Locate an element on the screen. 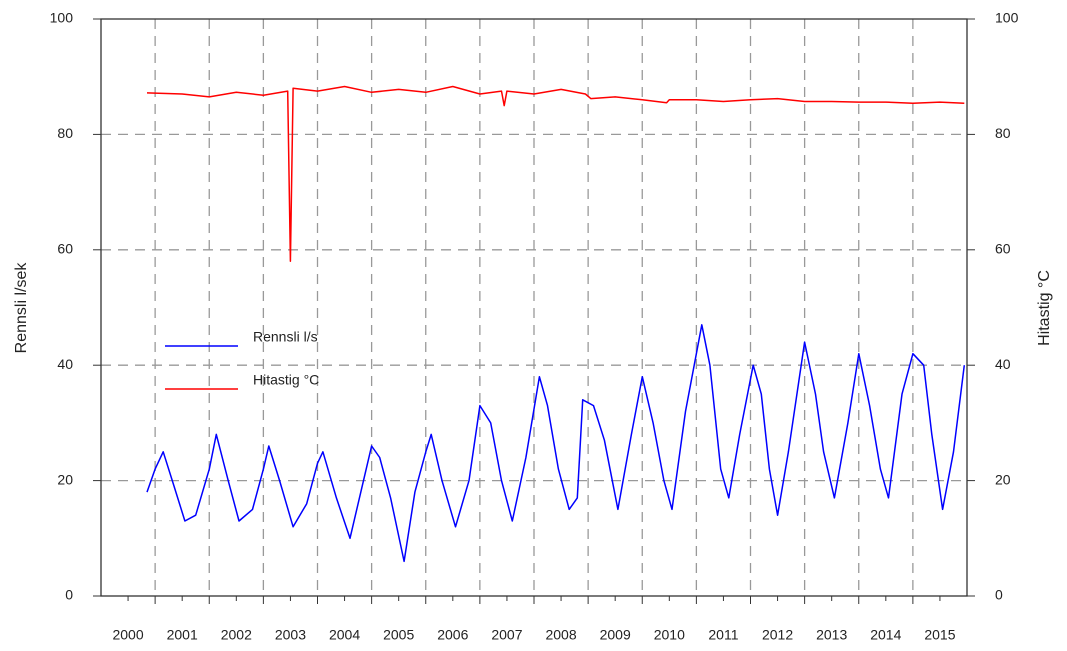  x-tick-label: 2009 is located at coordinates (615, 635).